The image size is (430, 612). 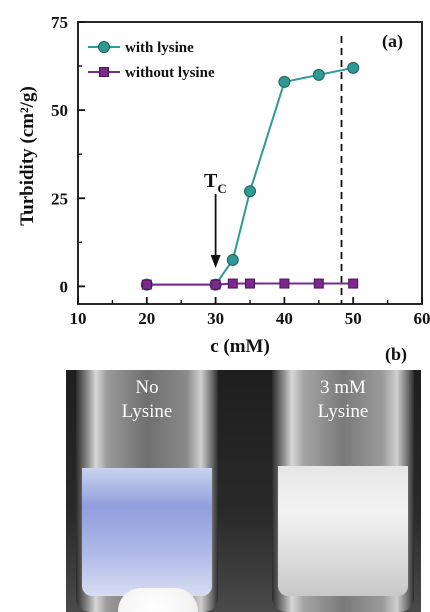 I want to click on panel-label-a: (a), so click(x=392, y=41).